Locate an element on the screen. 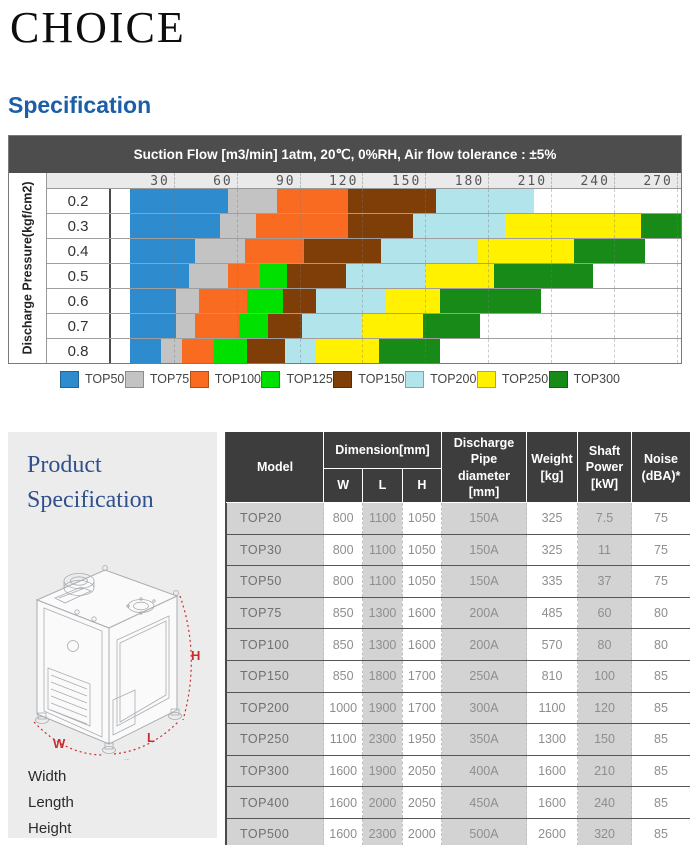 This screenshot has height=845, width=690. discharge-cell: 200A is located at coordinates (484, 612).